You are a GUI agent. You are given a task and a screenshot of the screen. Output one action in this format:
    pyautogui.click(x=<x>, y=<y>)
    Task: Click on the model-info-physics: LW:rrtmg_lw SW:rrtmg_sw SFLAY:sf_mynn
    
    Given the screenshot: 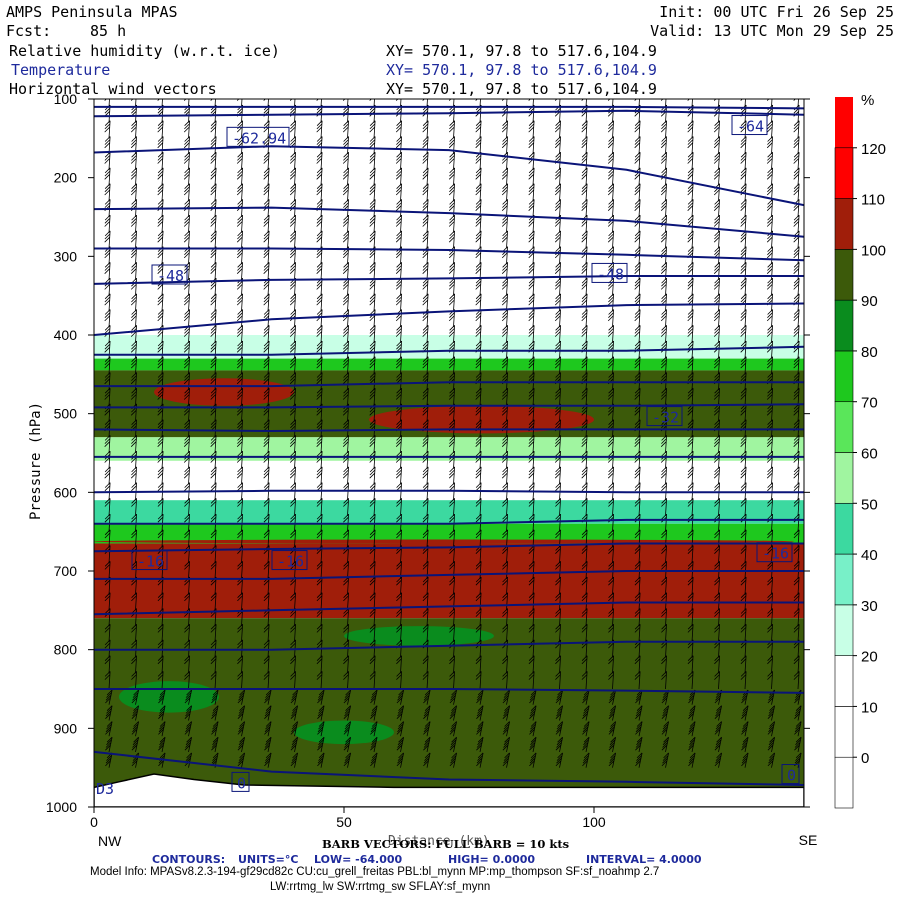 What is the action you would take?
    pyautogui.click(x=380, y=887)
    